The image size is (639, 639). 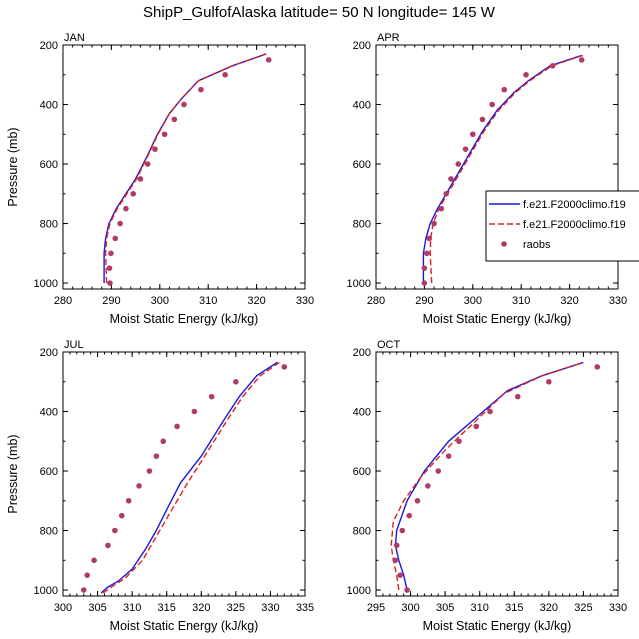 What do you see at coordinates (376, 608) in the screenshot?
I see `x-tick-label: 295` at bounding box center [376, 608].